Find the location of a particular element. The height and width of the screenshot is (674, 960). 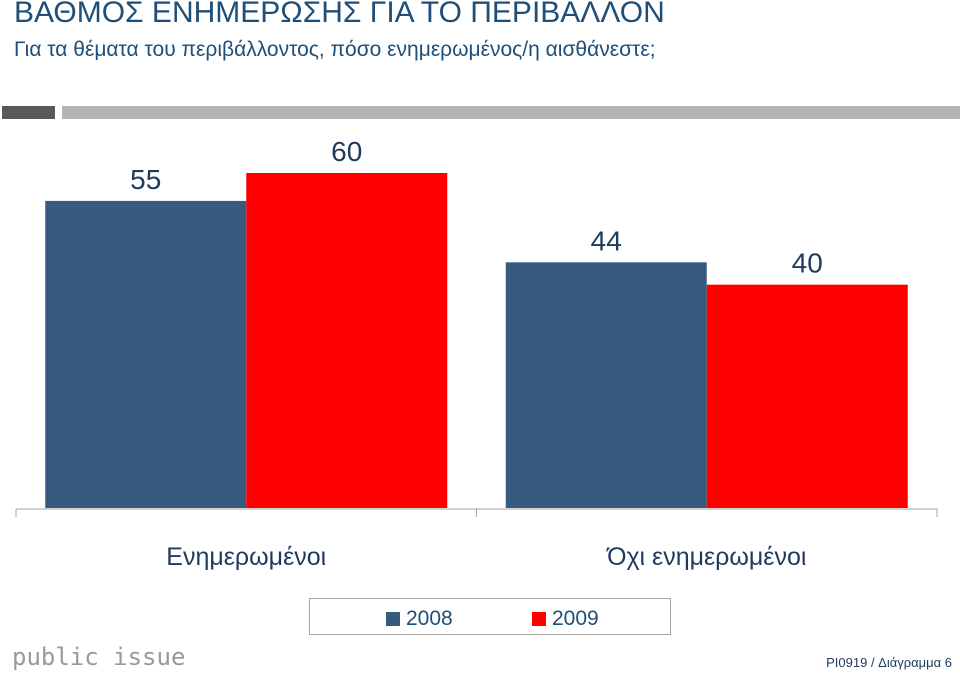

category-label-1: Όχι ενημερωμένοι is located at coordinates (706, 557).